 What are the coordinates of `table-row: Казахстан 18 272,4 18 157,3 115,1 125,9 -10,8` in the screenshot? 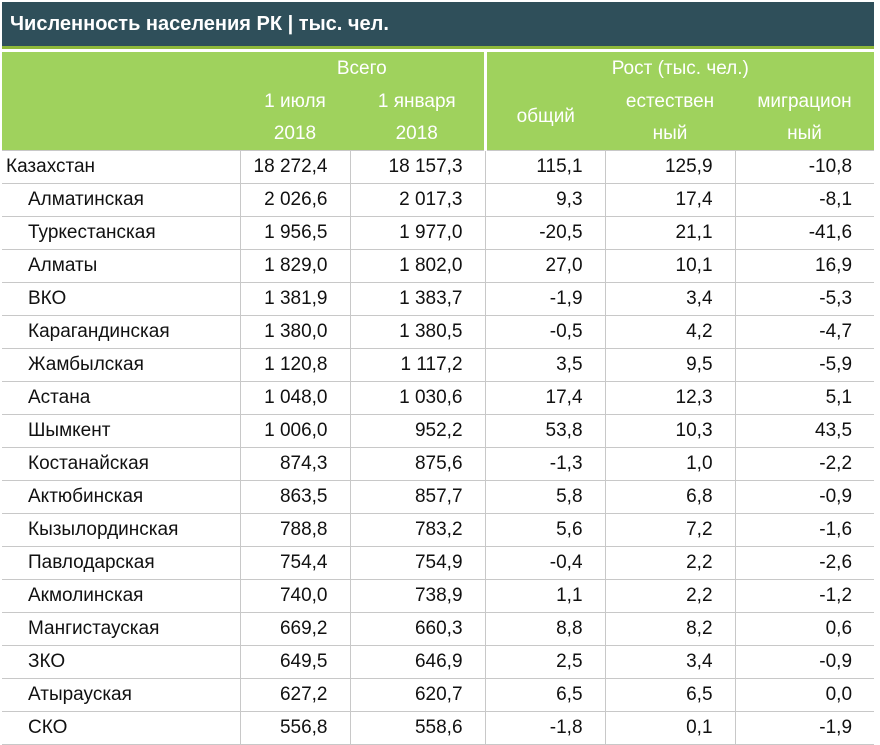 It's located at (438, 166).